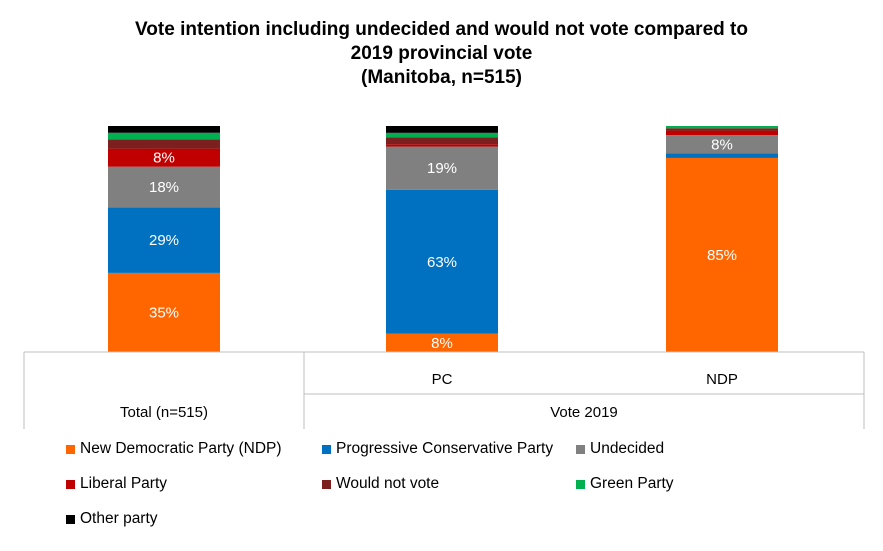 The width and height of the screenshot is (883, 551). I want to click on data-label-undecided-0: 18%, so click(164, 187).